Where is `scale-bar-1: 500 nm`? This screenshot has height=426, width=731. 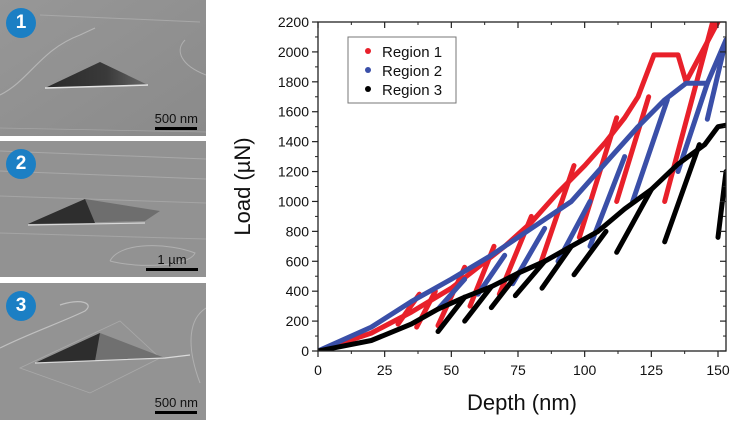 scale-bar-1: 500 nm is located at coordinates (176, 120).